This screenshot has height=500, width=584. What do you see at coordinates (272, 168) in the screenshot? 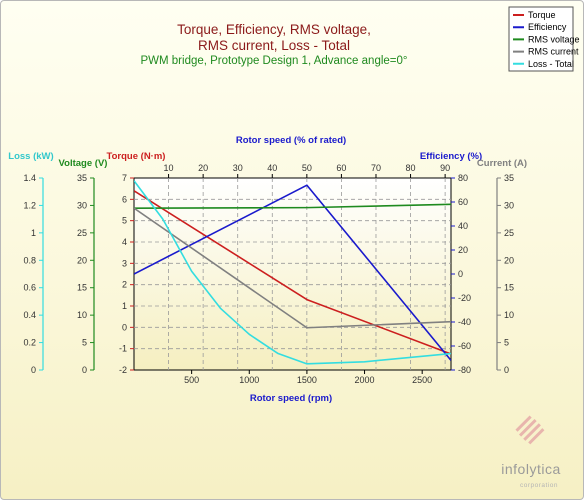
I see `x2-tick-label: 40` at bounding box center [272, 168].